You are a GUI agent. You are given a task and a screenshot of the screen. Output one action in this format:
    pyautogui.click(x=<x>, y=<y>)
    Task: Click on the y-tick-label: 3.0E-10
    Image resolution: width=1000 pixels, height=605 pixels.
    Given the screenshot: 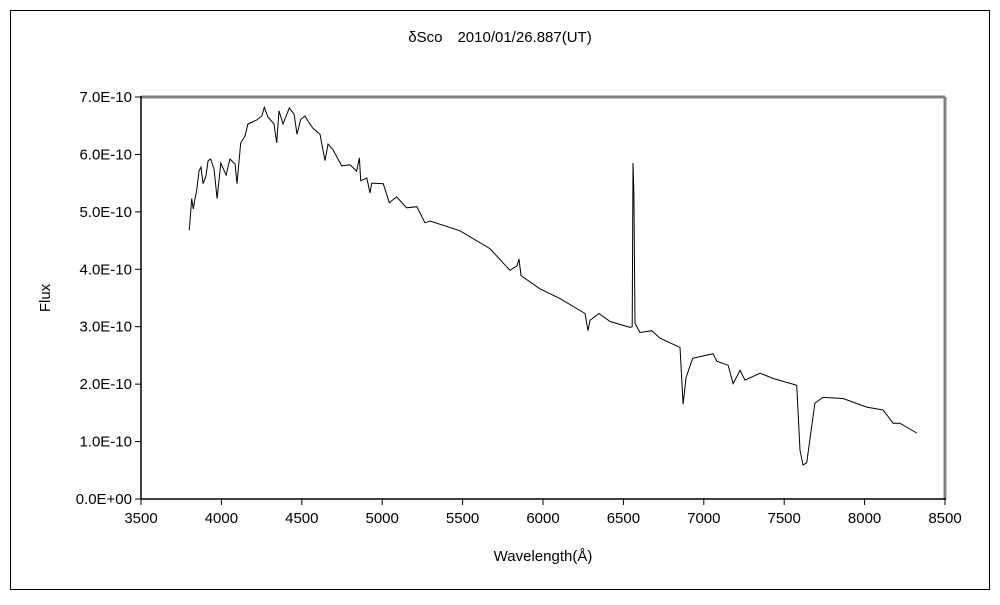 What is the action you would take?
    pyautogui.click(x=105, y=327)
    